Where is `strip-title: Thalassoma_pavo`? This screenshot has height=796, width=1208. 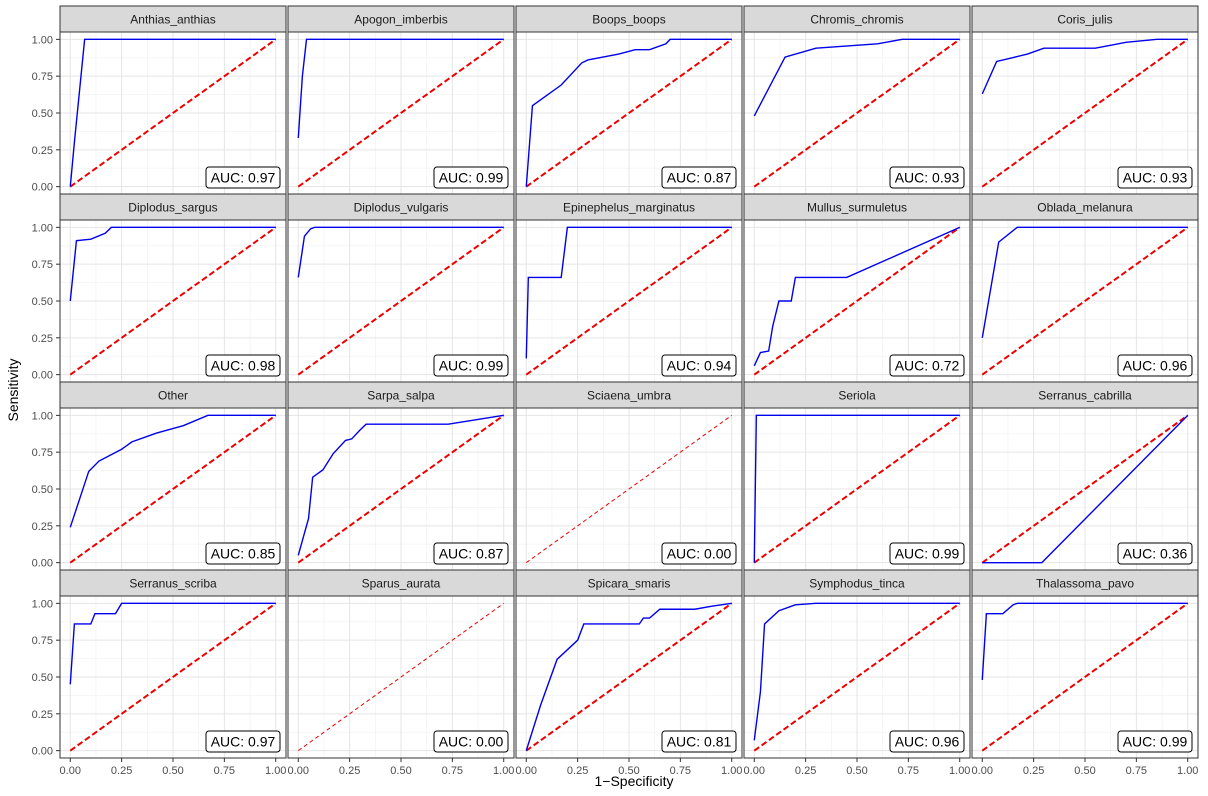 strip-title: Thalassoma_pavo is located at coordinates (1085, 584).